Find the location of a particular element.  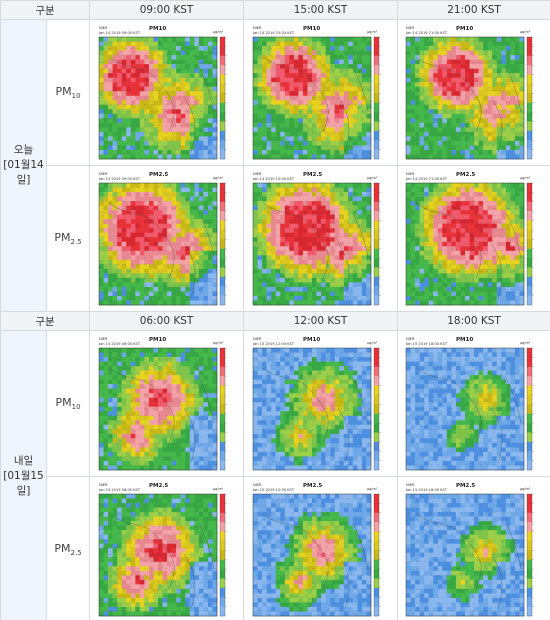

column-header-time: 06:00 KST is located at coordinates (167, 321).